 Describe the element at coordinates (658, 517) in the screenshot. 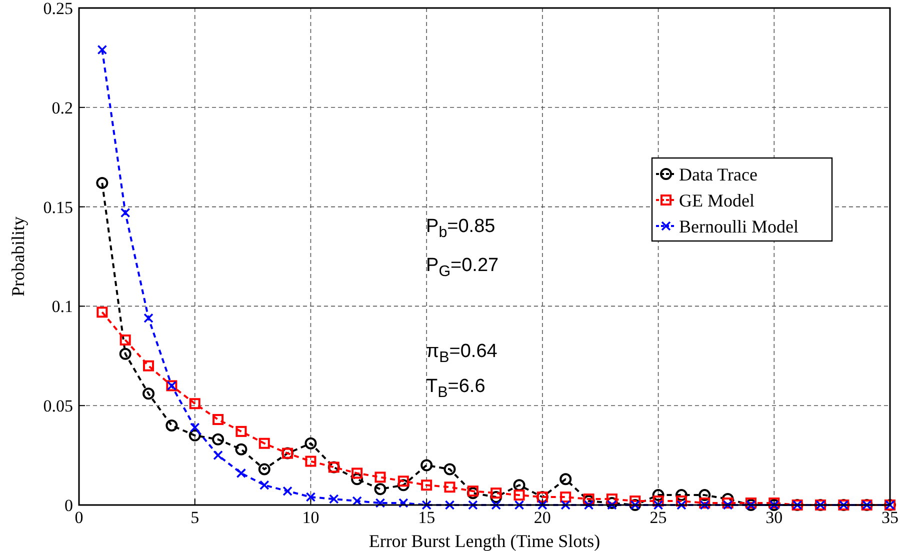

I see `x-tick-label: 25` at that location.